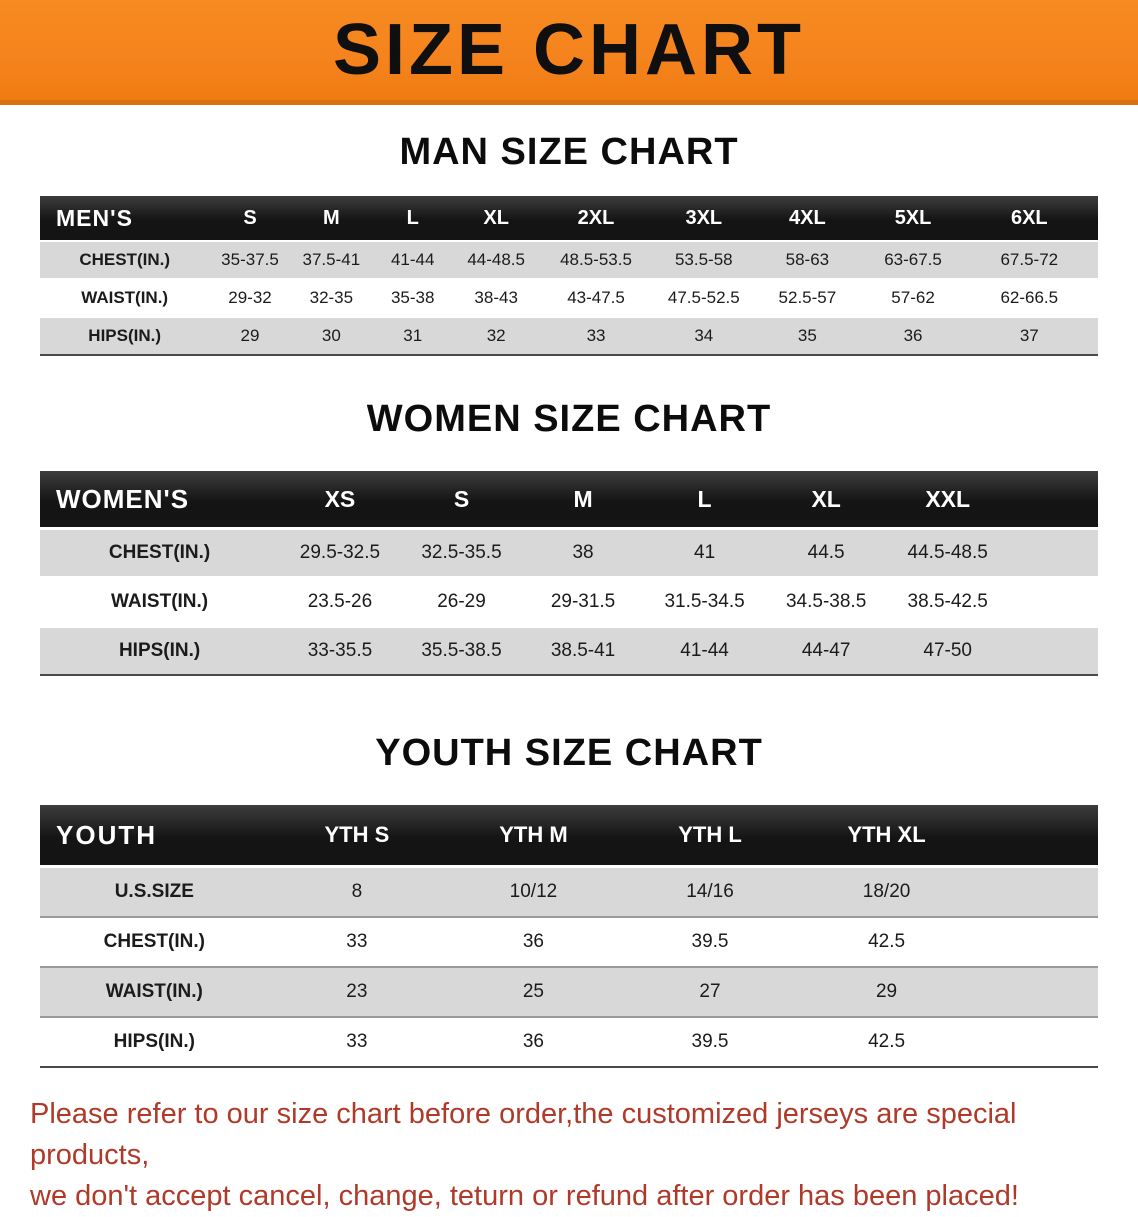 This screenshot has height=1217, width=1138. What do you see at coordinates (533, 991) in the screenshot?
I see `value-cell: 25` at bounding box center [533, 991].